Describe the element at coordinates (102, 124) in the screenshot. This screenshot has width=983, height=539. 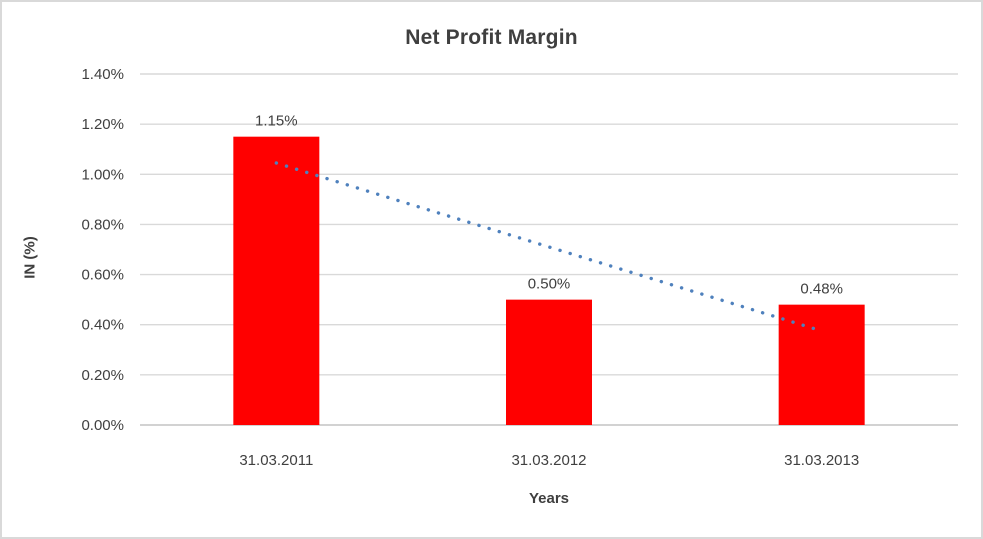
I see `y-tick-label: 1.20%` at that location.